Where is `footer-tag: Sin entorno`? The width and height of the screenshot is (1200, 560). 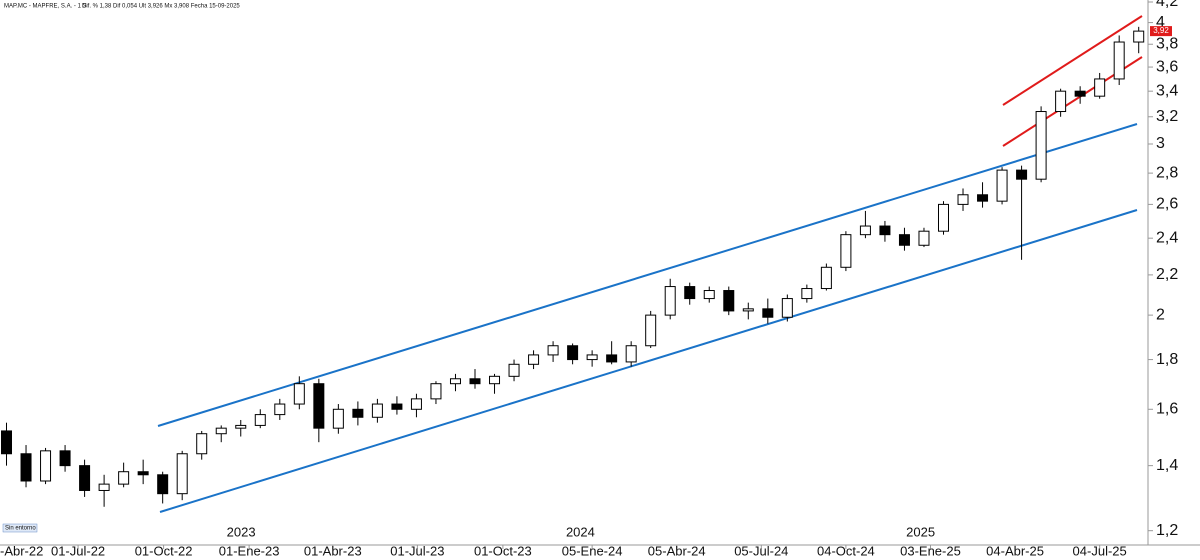 footer-tag: Sin entorno is located at coordinates (20, 529).